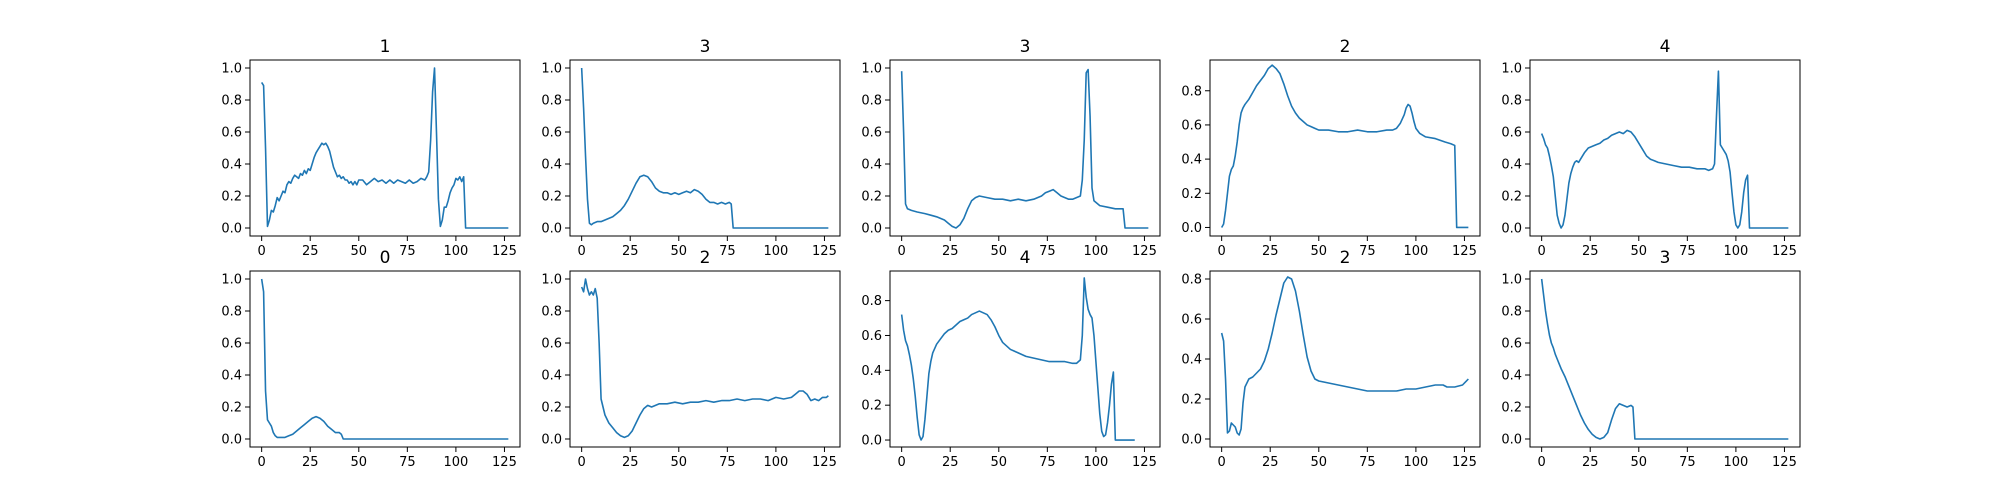 This screenshot has width=2000, height=500. Describe the element at coordinates (385, 258) in the screenshot. I see `subplot-title: 0` at that location.